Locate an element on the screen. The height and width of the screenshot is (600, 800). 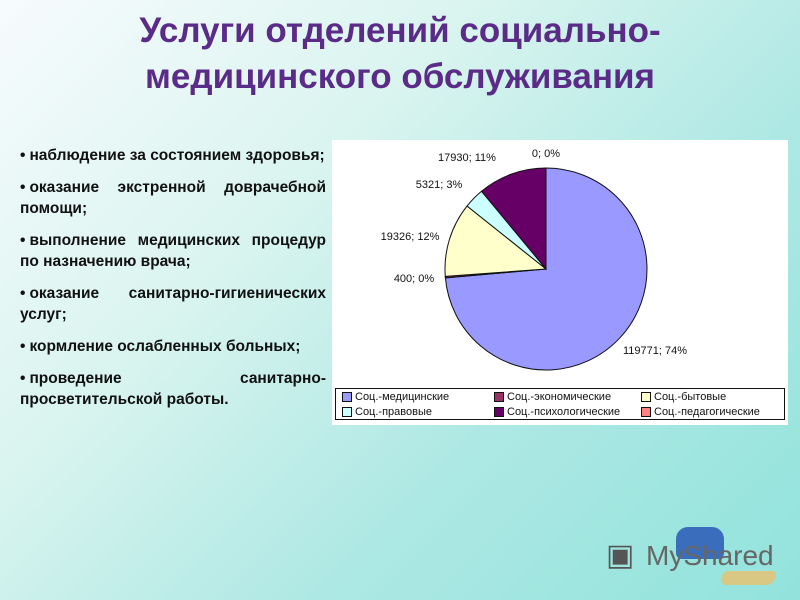
watermark-text: MyShared is located at coordinates (710, 555).